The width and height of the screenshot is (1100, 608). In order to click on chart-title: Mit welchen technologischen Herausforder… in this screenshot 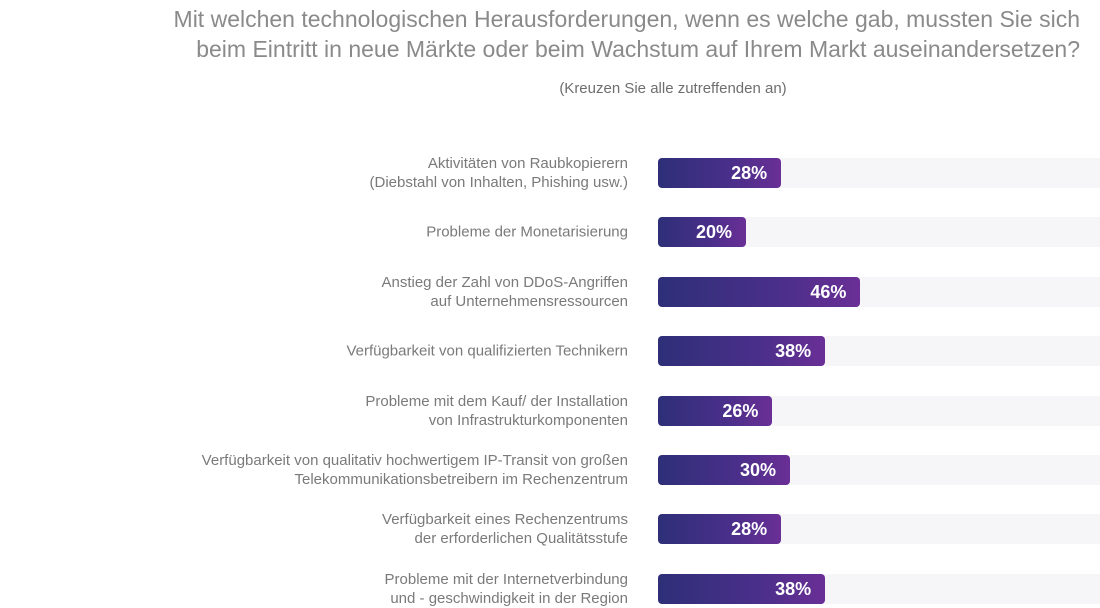, I will do `click(590, 34)`.